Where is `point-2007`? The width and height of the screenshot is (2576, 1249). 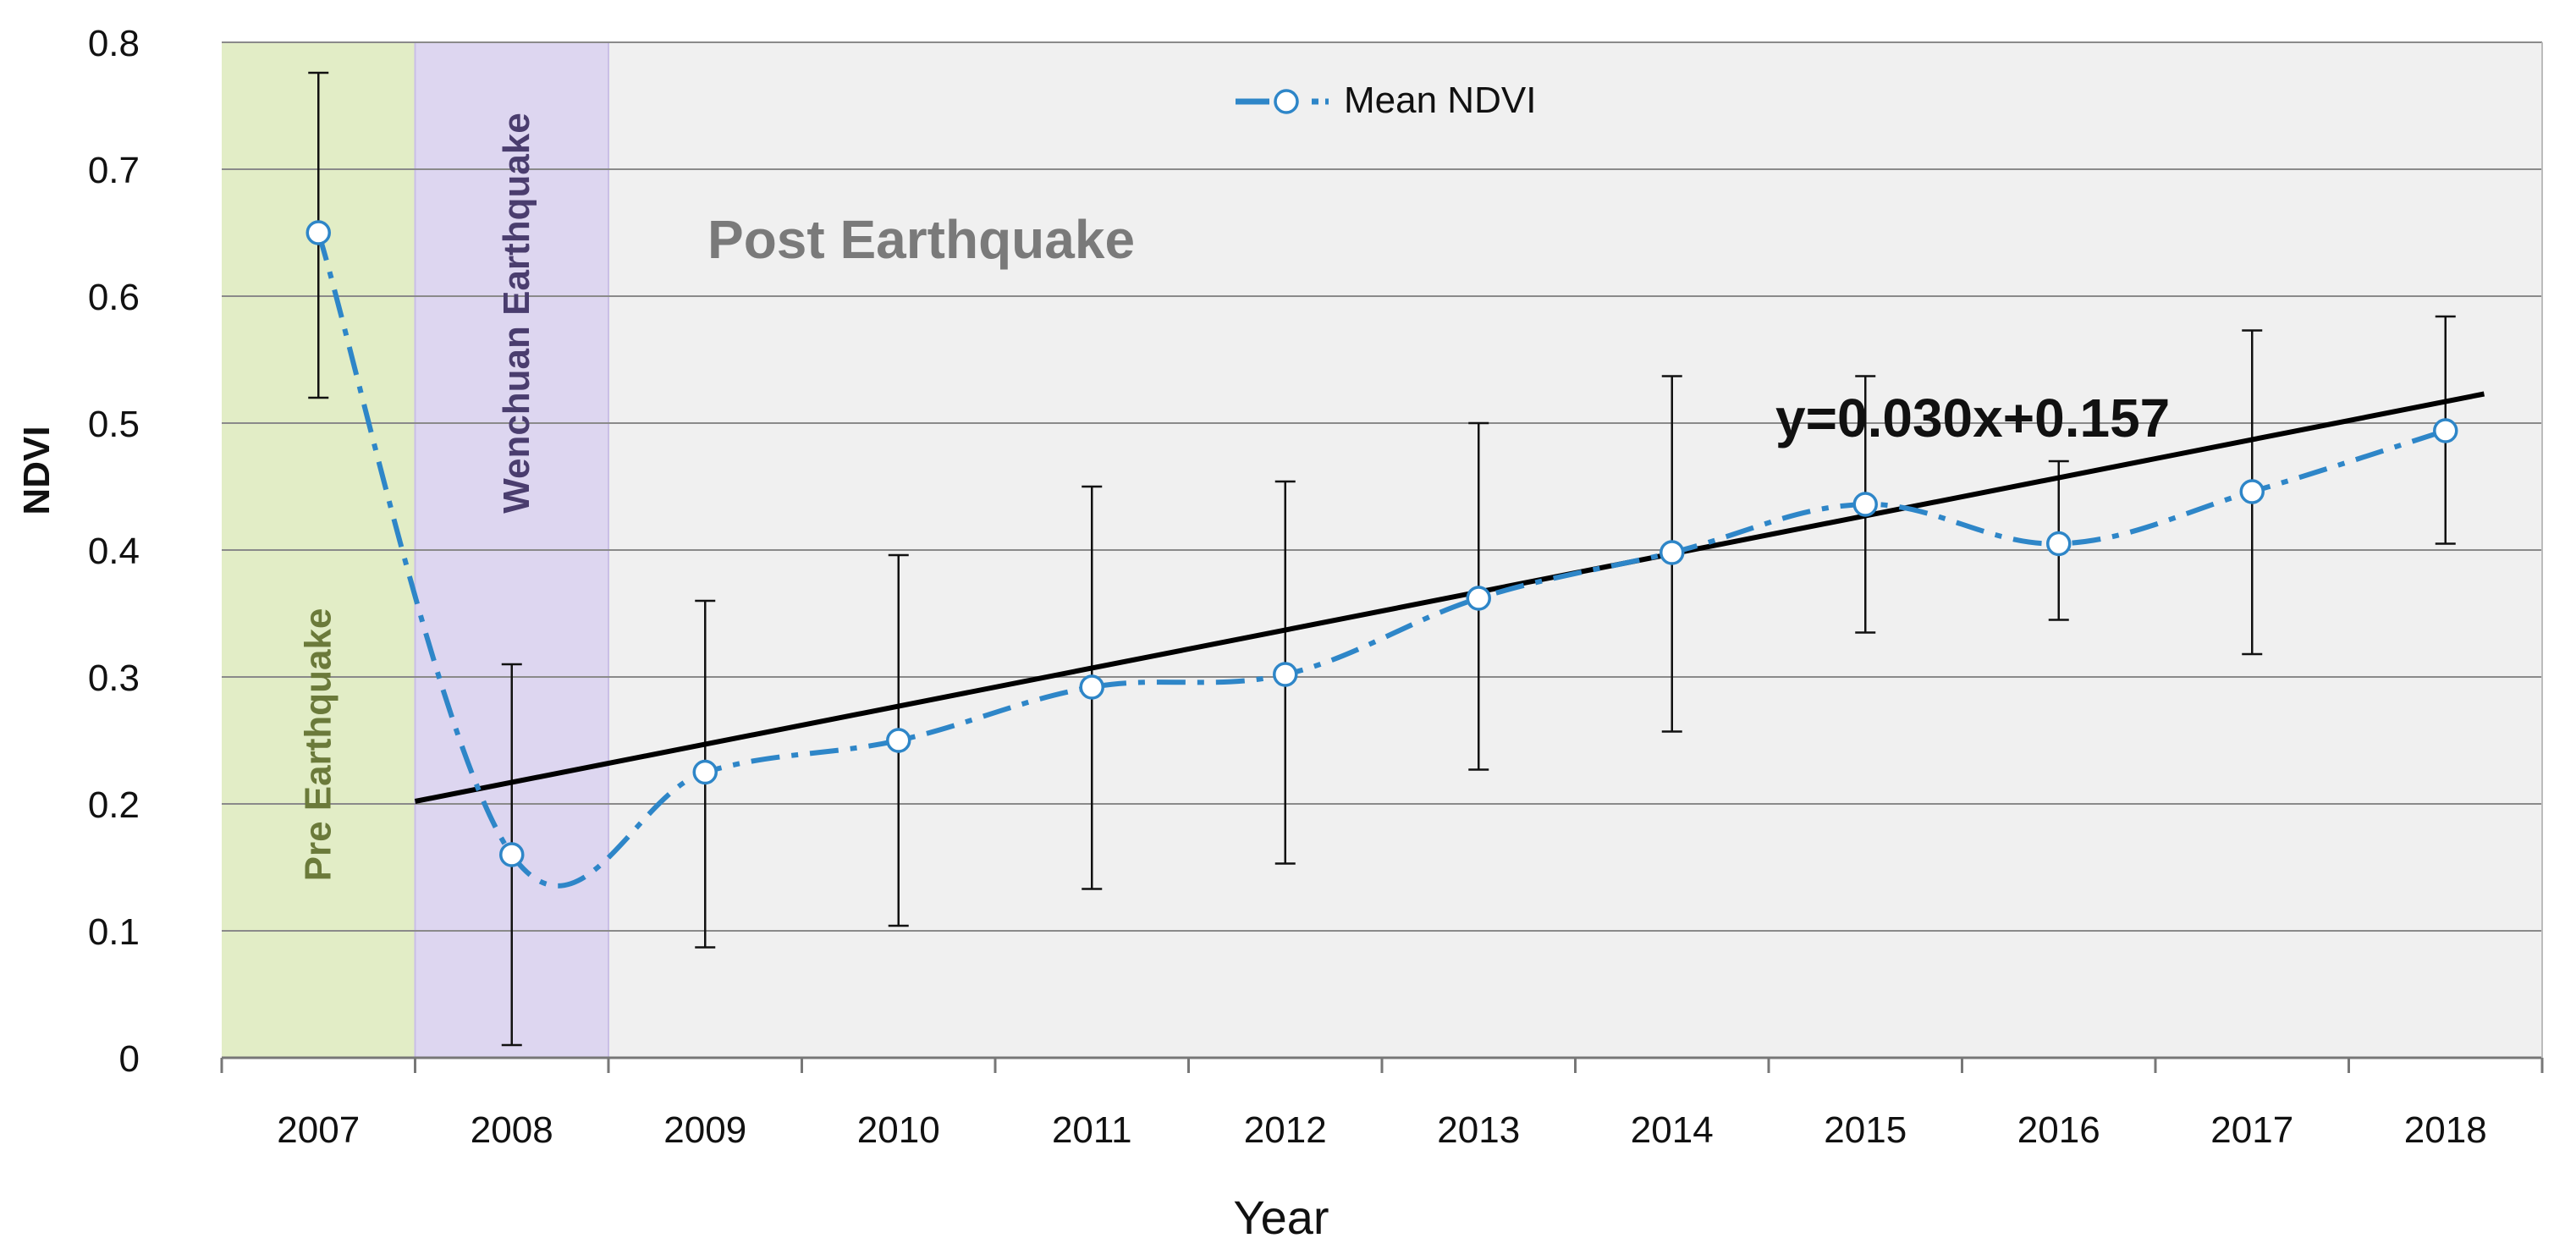 point-2007 is located at coordinates (318, 232).